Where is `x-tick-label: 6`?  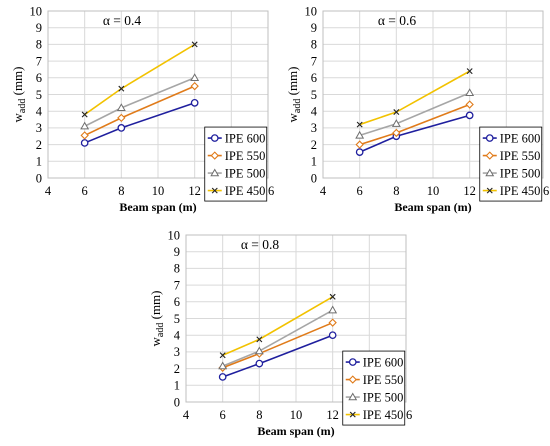
x-tick-label: 6 is located at coordinates (85, 191).